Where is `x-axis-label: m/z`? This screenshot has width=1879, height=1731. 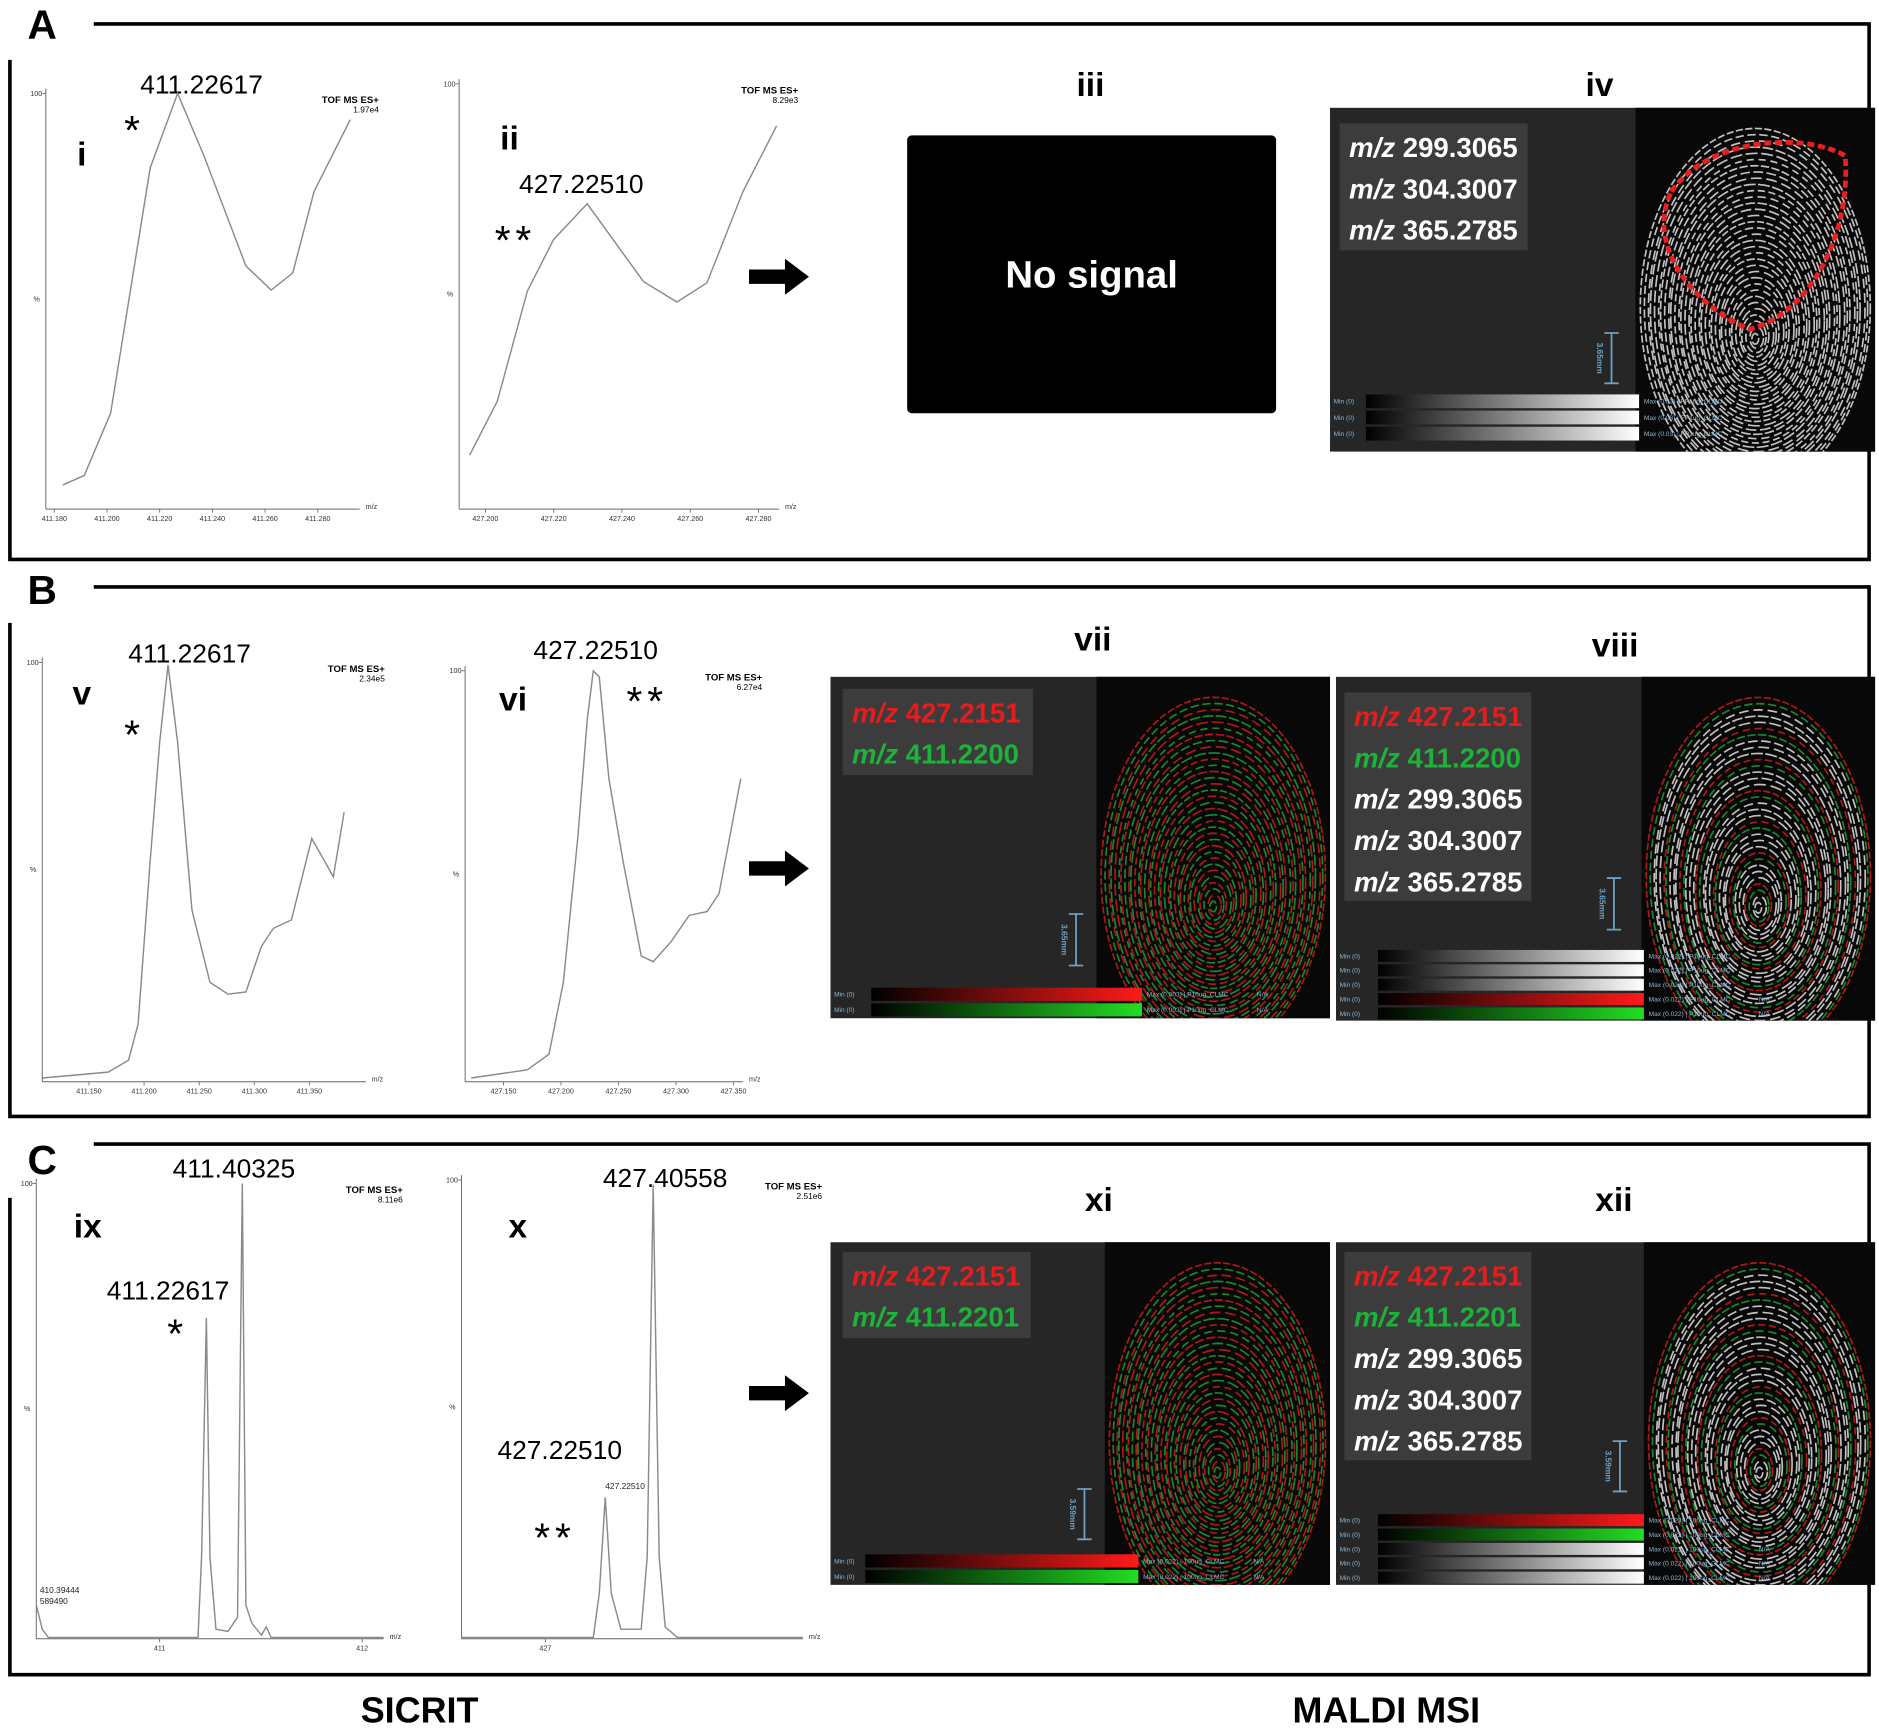 x-axis-label: m/z is located at coordinates (791, 507).